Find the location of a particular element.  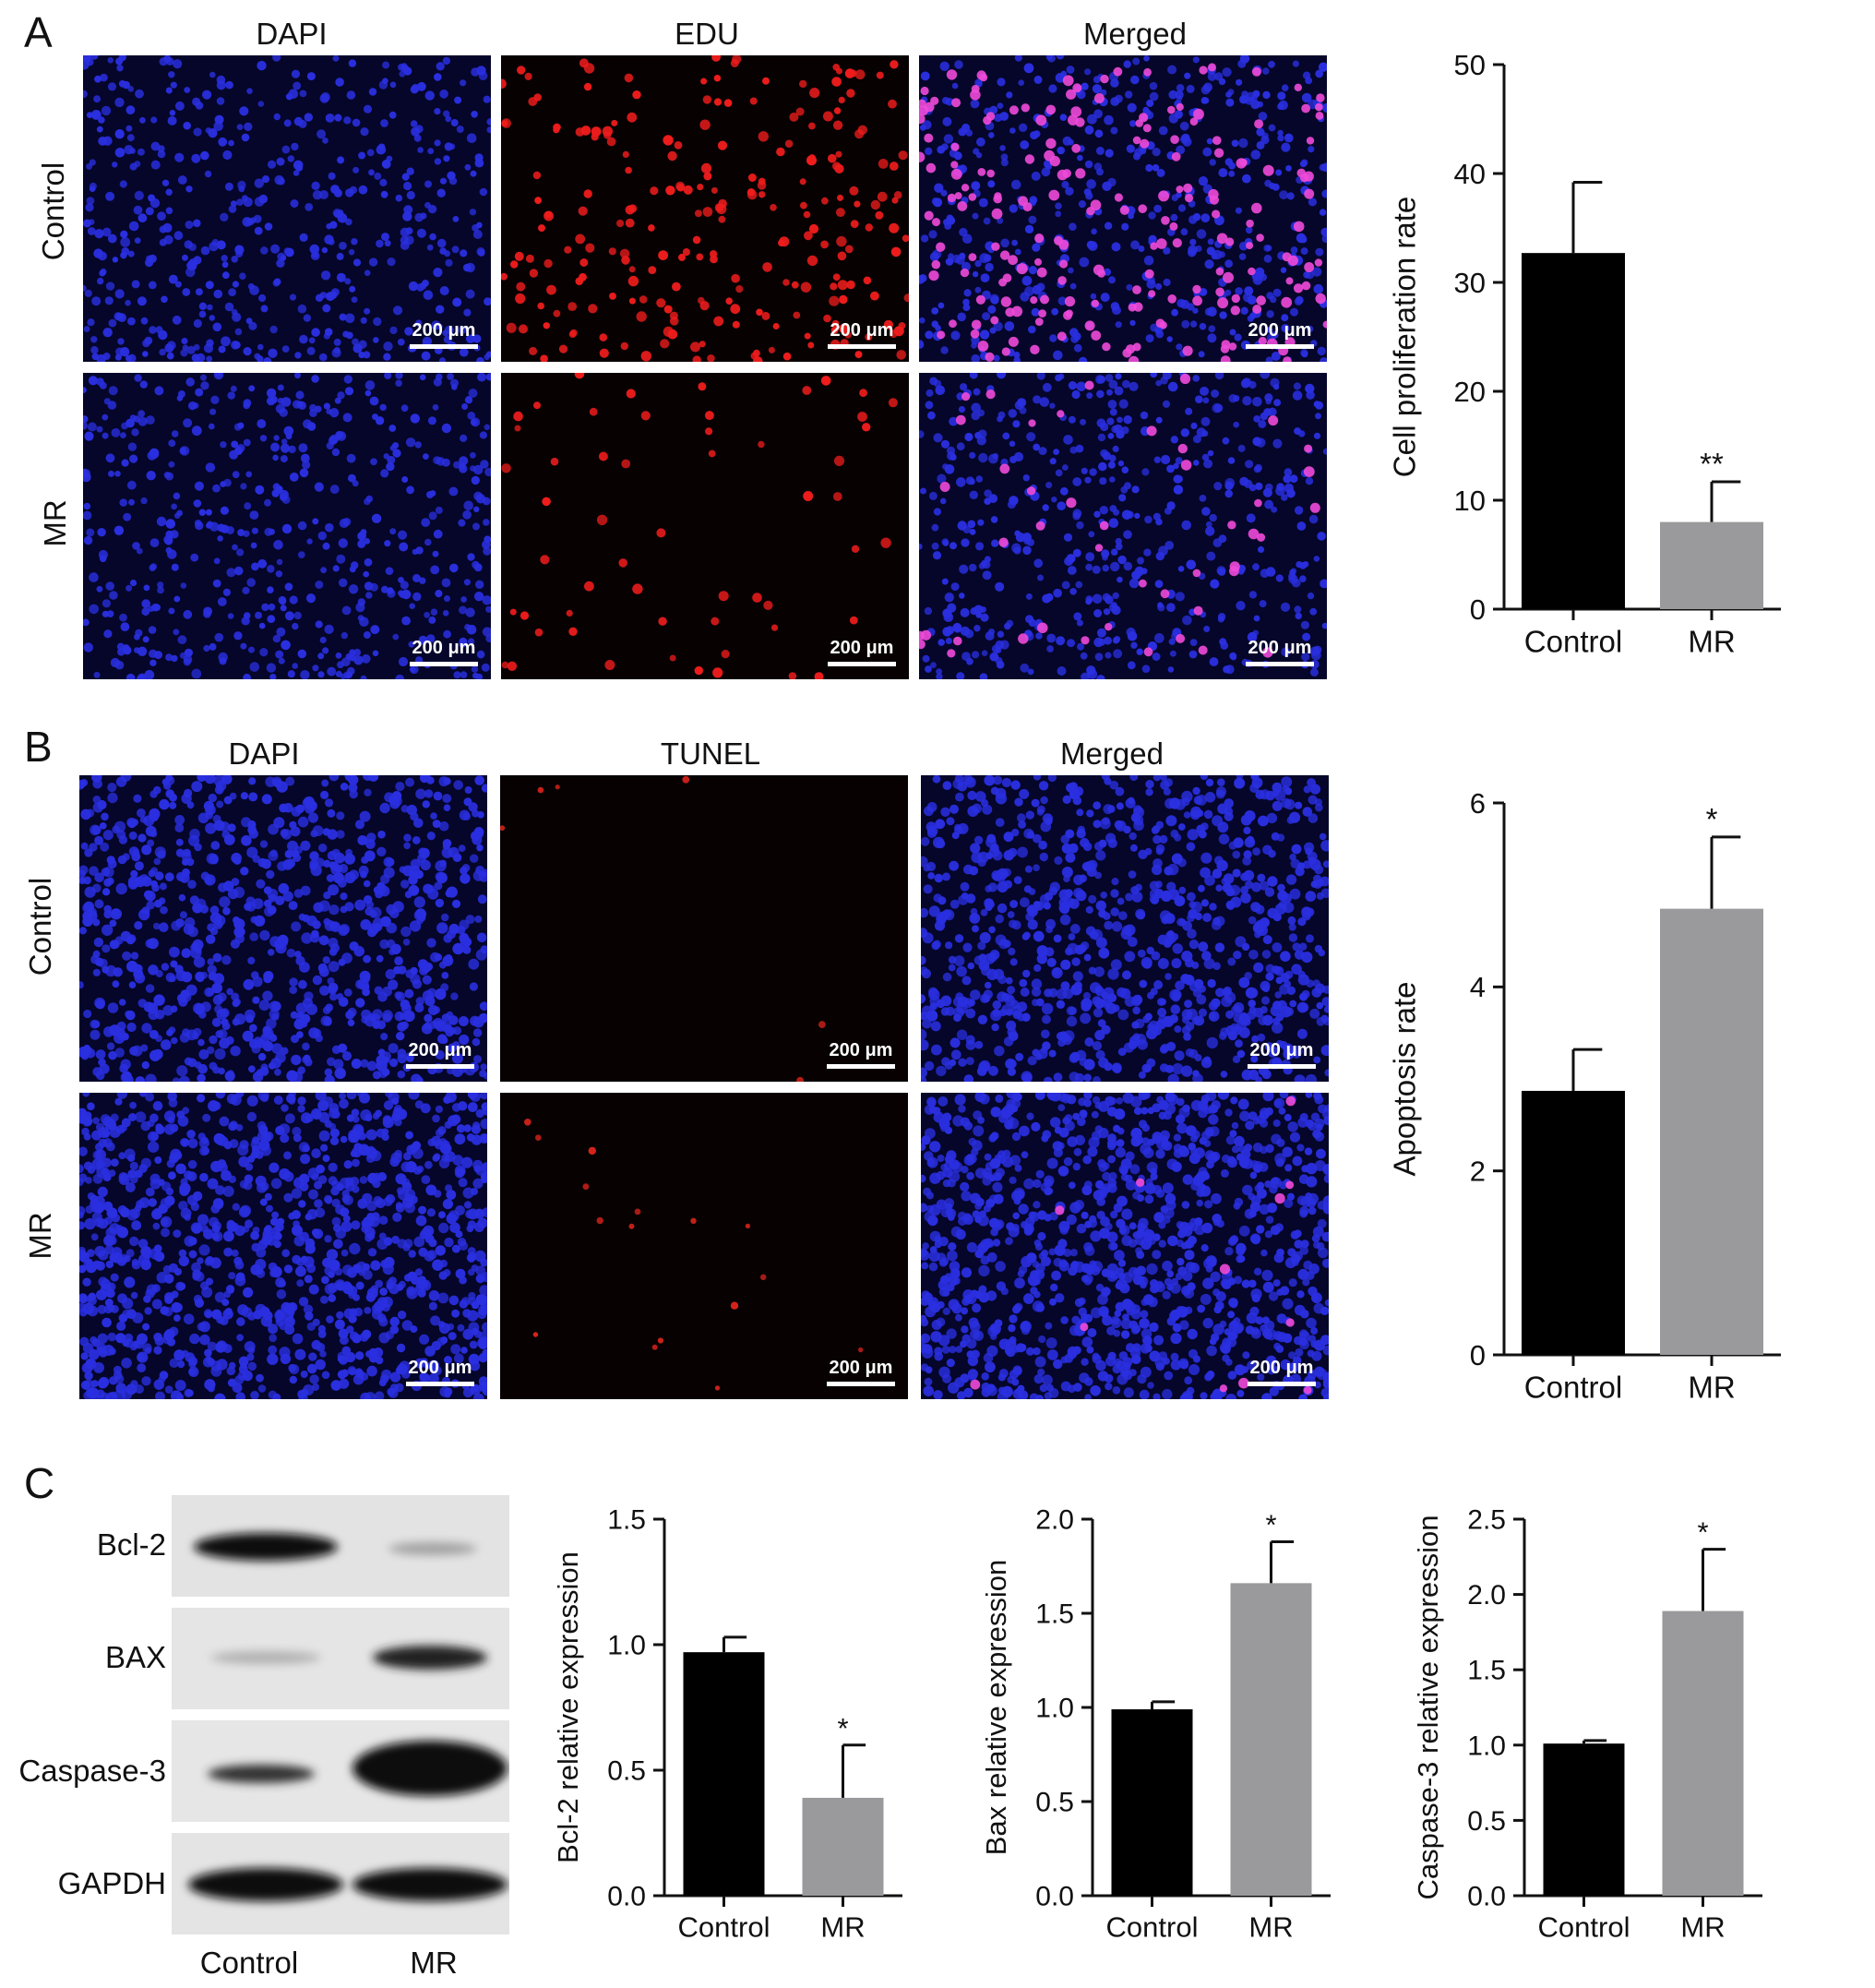

panel-b-col-dapi: DAPI is located at coordinates (264, 754).